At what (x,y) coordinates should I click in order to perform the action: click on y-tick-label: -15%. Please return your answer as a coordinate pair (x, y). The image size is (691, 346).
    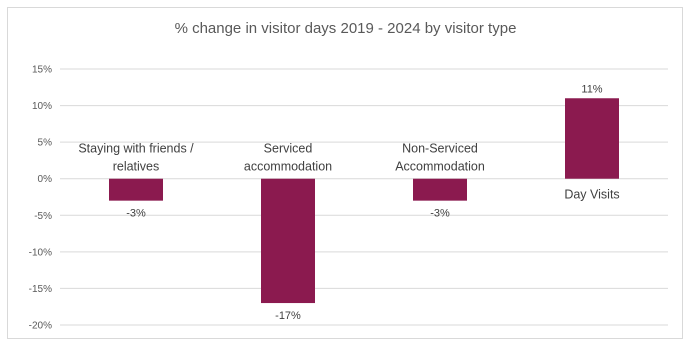
    Looking at the image, I should click on (40, 289).